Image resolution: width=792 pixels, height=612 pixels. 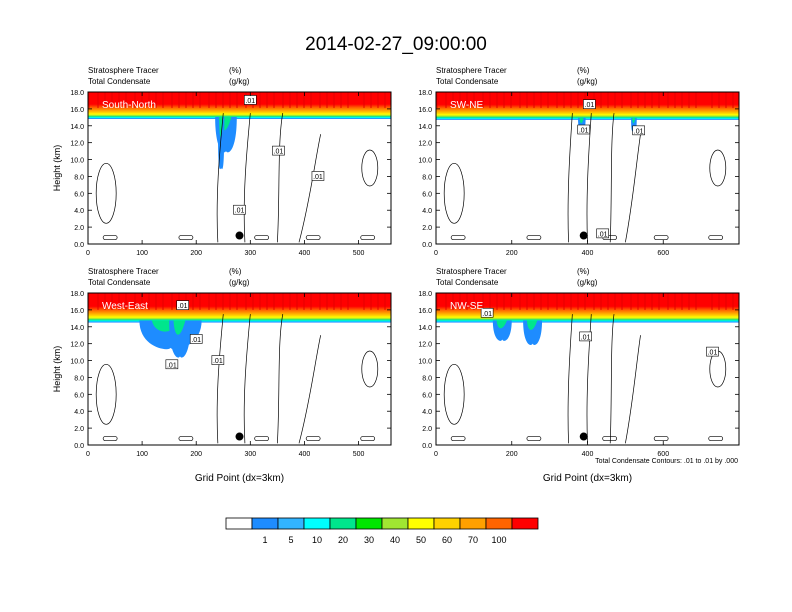 What do you see at coordinates (425, 110) in the screenshot?
I see `y-tick-label: 16.0` at bounding box center [425, 110].